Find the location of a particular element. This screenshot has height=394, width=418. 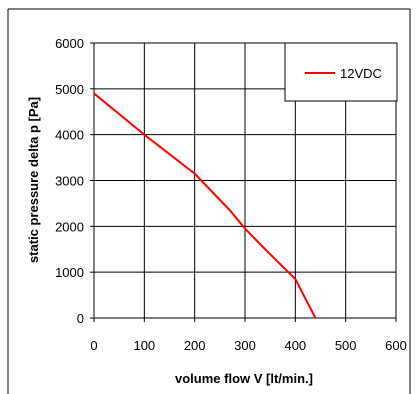

x-tick-label-5: 500 is located at coordinates (346, 345).